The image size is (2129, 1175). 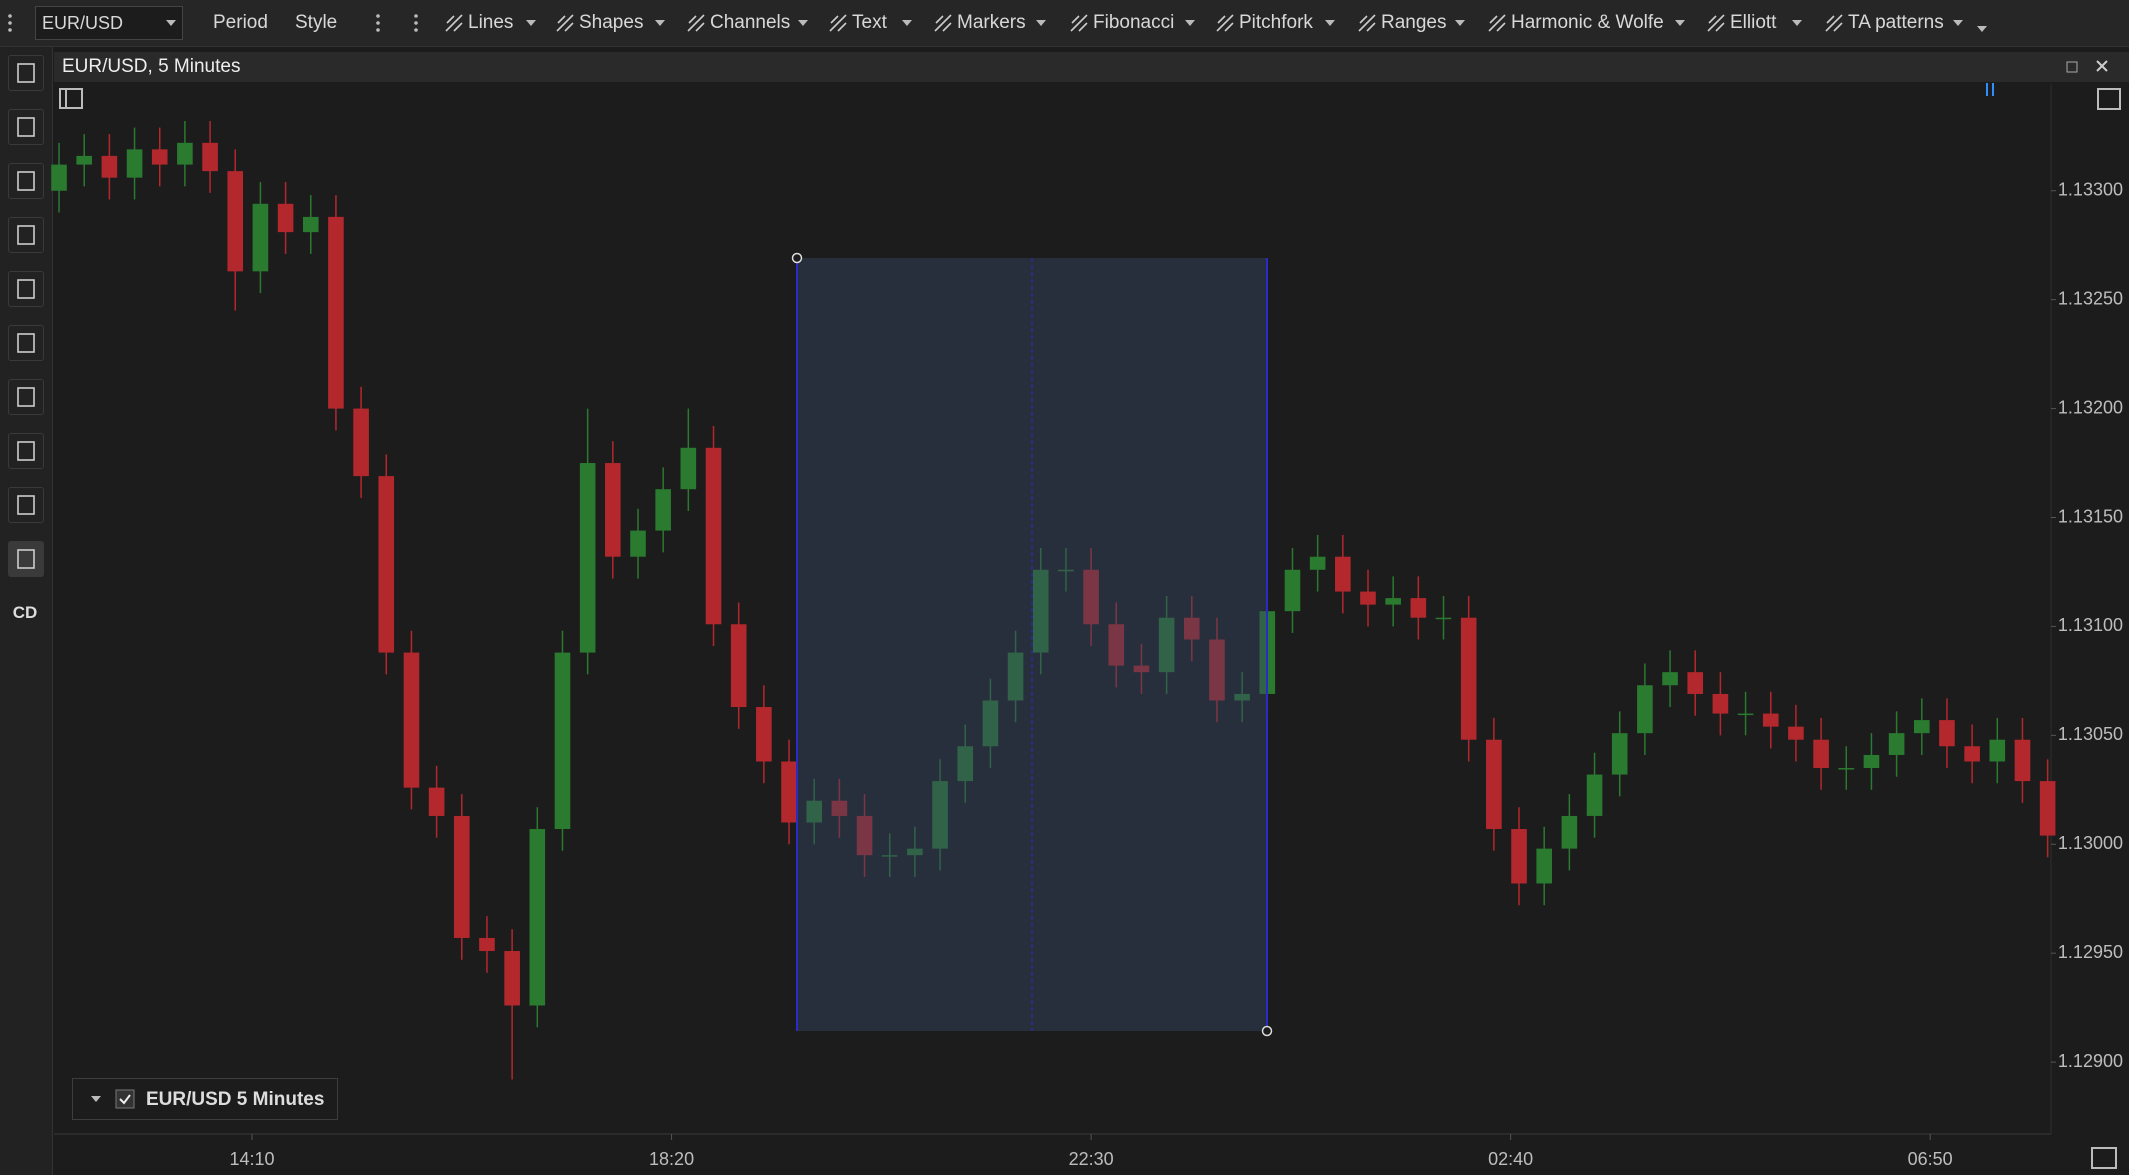 What do you see at coordinates (869, 22) in the screenshot?
I see `tool-button: Text` at bounding box center [869, 22].